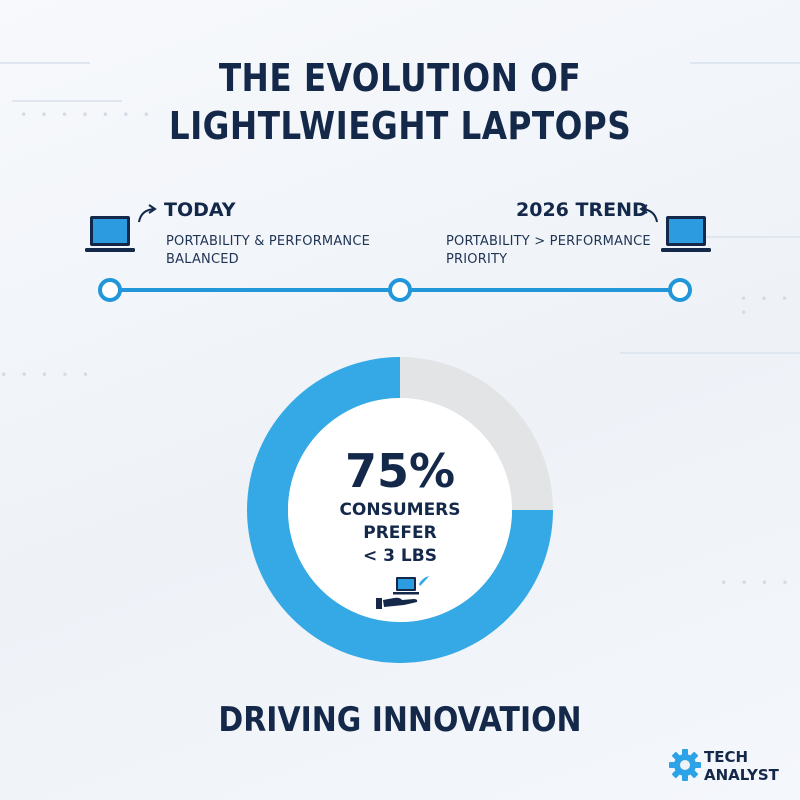 The height and width of the screenshot is (800, 800). I want to click on bg-dots: • • • • •, so click(46, 375).